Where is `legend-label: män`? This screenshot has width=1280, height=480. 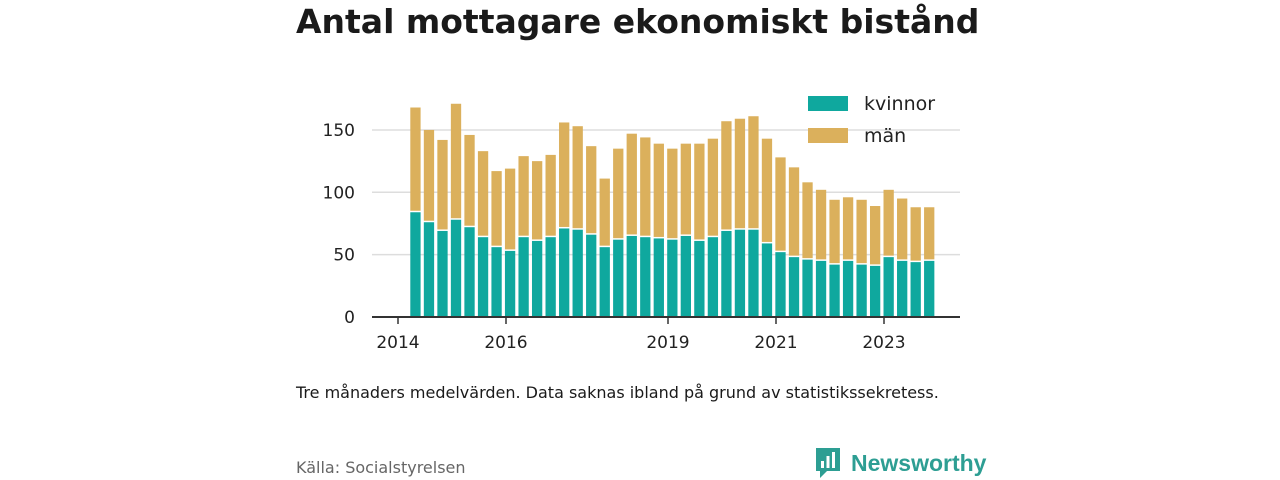
legend-label: män is located at coordinates (885, 136).